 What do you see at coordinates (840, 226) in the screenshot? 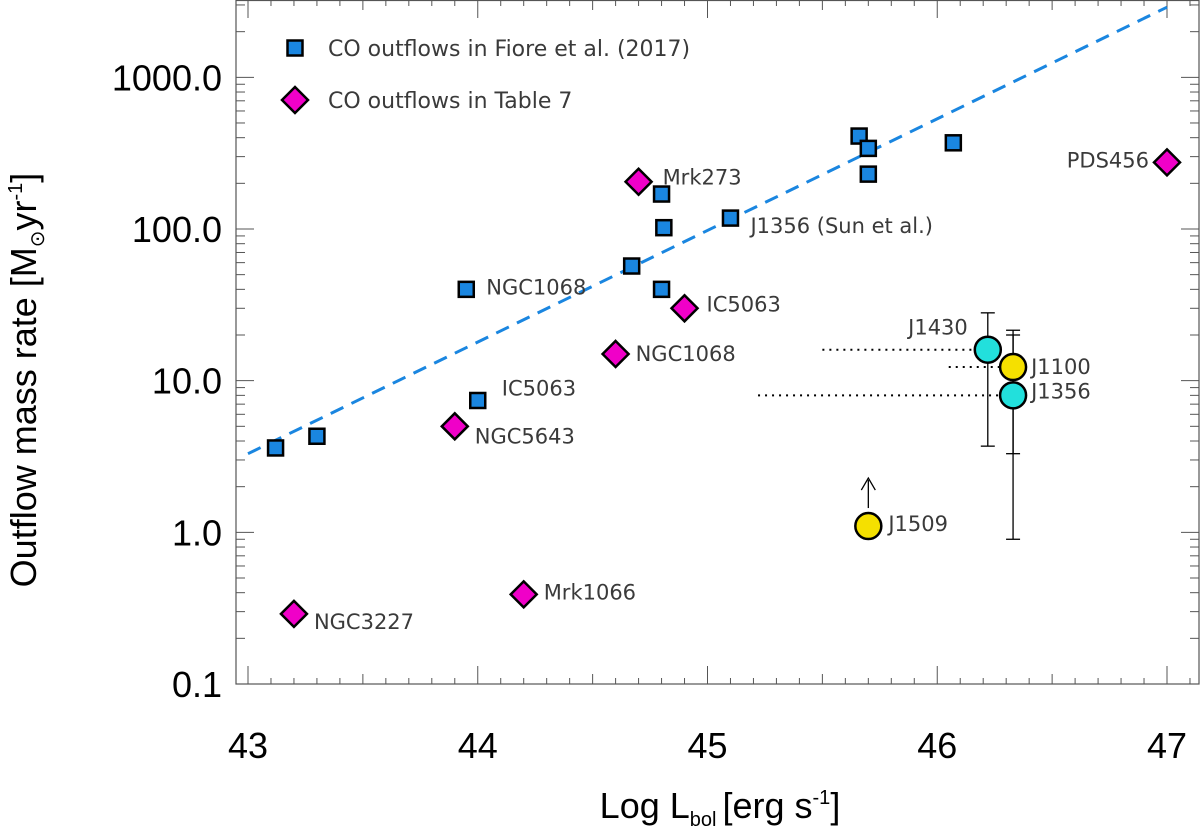
I see `point-label: J1356 (Sun et al.)` at bounding box center [840, 226].